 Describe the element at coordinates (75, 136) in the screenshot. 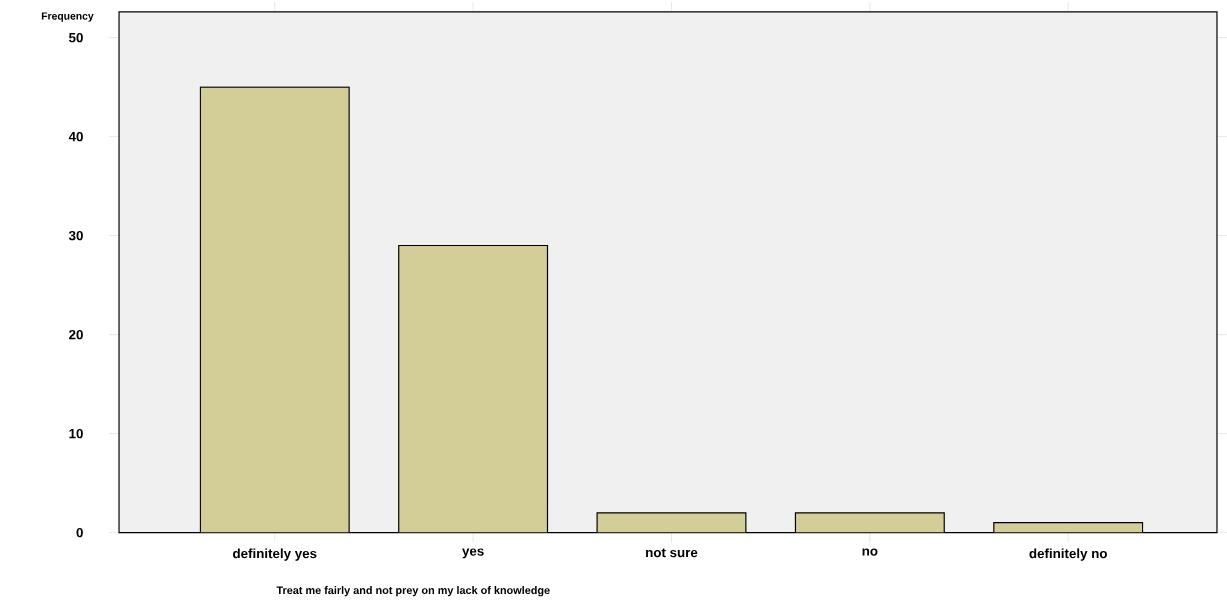

I see `y-tick-label: 40` at that location.